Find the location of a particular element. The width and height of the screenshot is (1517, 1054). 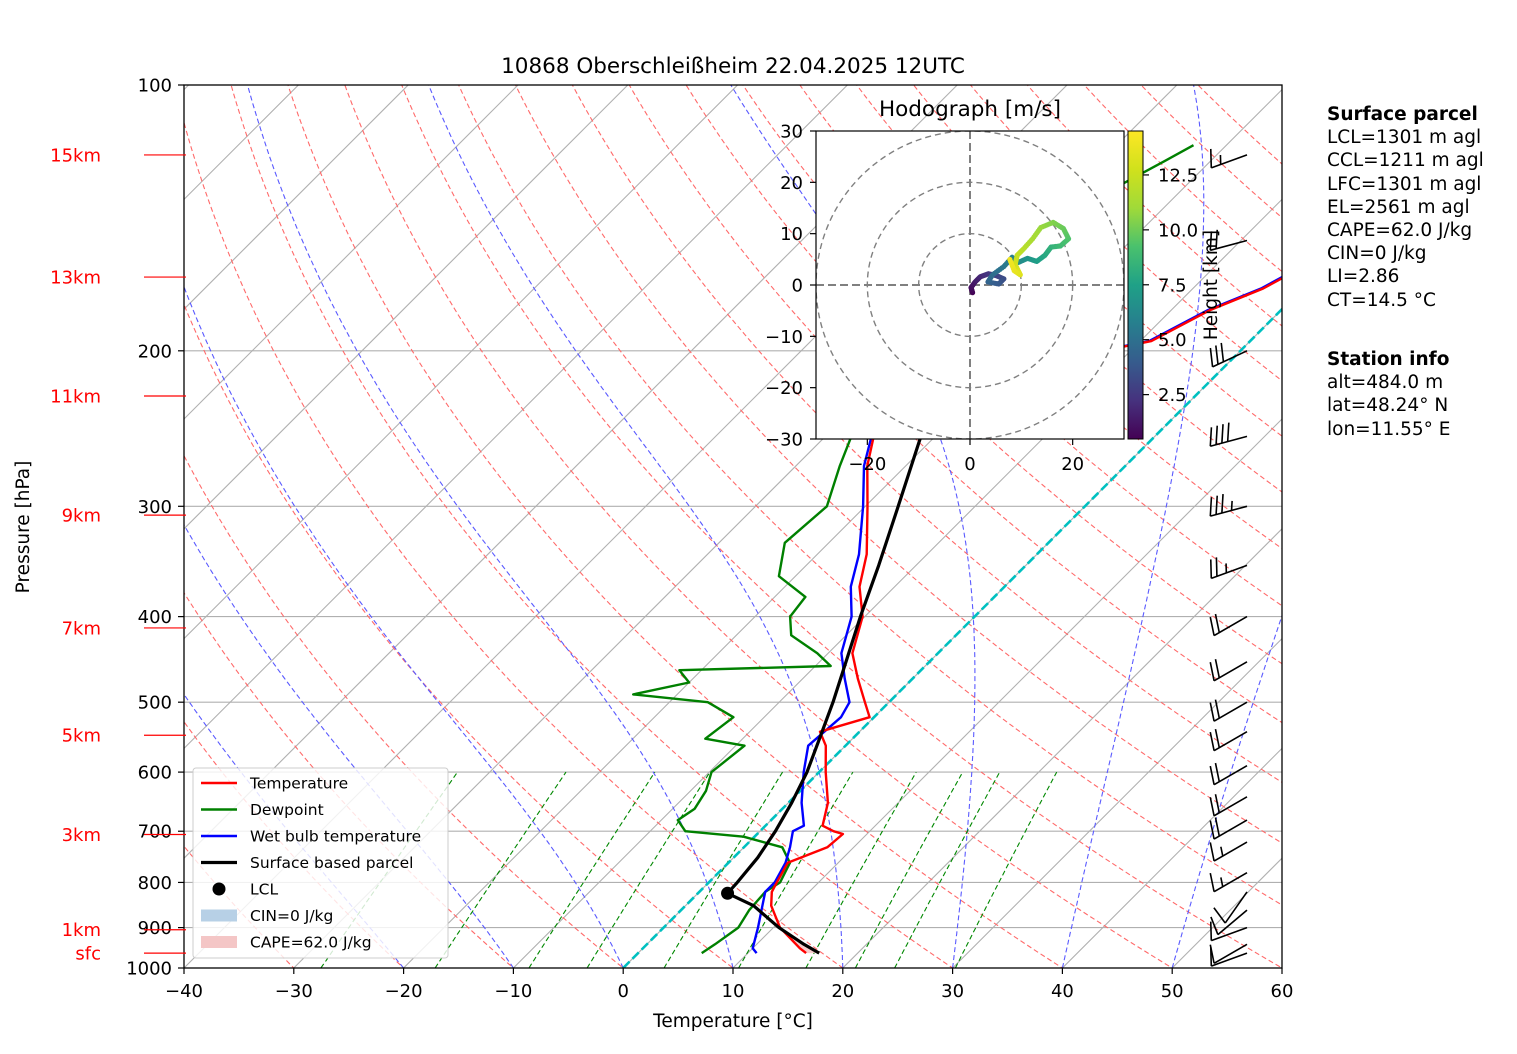

station-info-title: Station info is located at coordinates (1388, 359).